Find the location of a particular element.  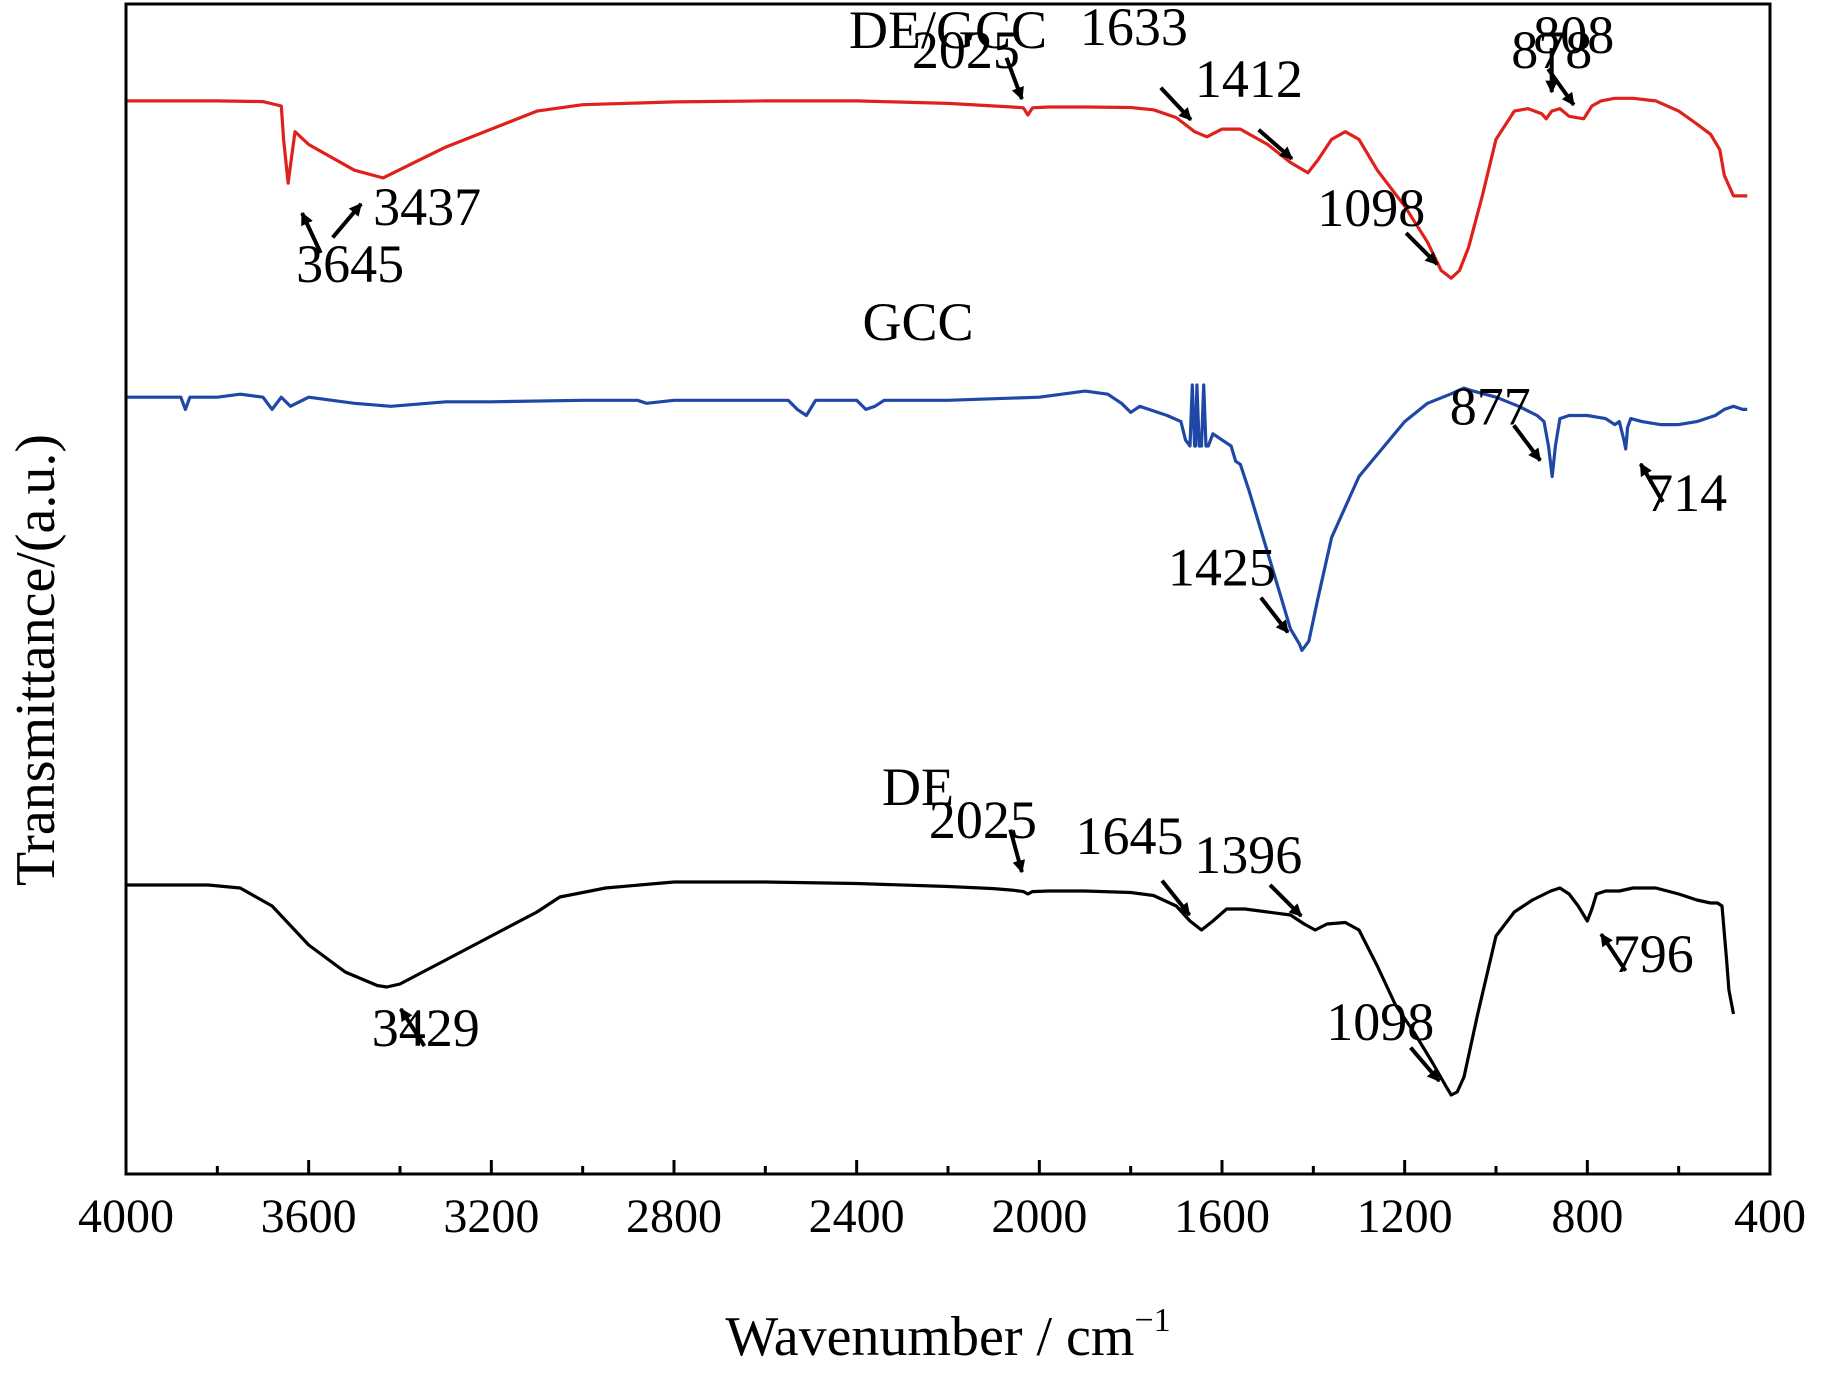

peak-label: 3437 is located at coordinates (427, 207).